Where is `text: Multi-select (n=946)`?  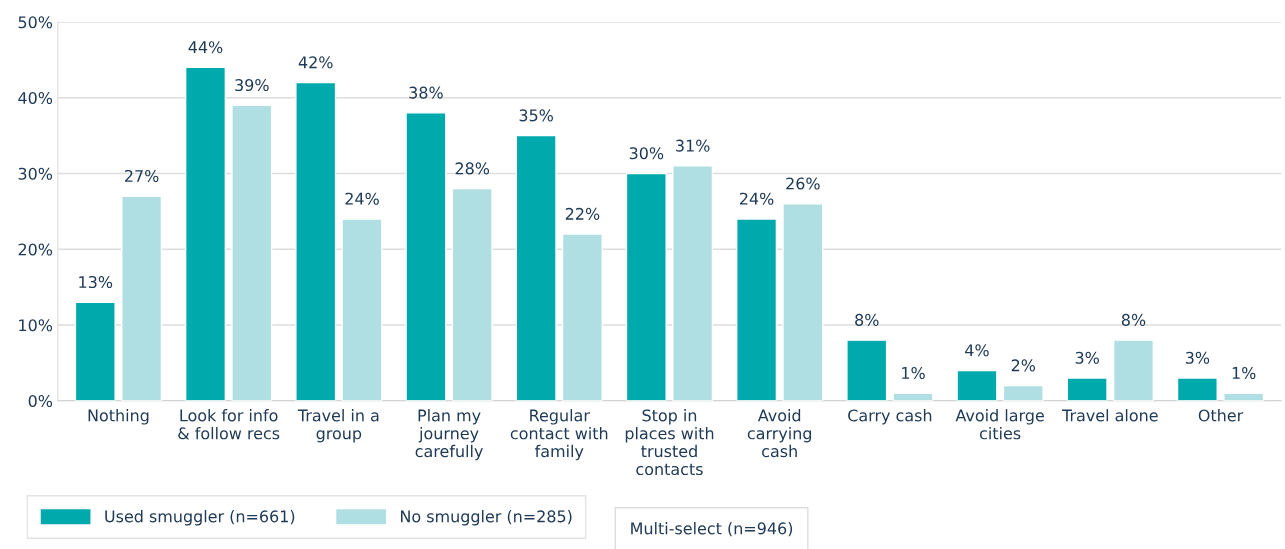 text: Multi-select (n=946) is located at coordinates (712, 529).